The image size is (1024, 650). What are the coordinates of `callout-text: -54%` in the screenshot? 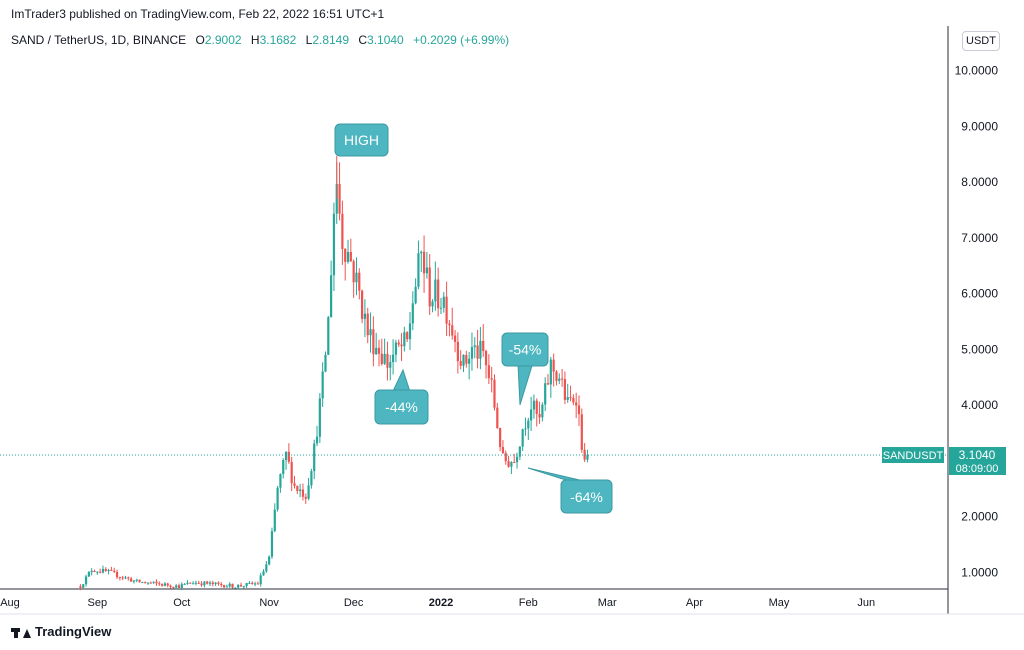 It's located at (525, 350).